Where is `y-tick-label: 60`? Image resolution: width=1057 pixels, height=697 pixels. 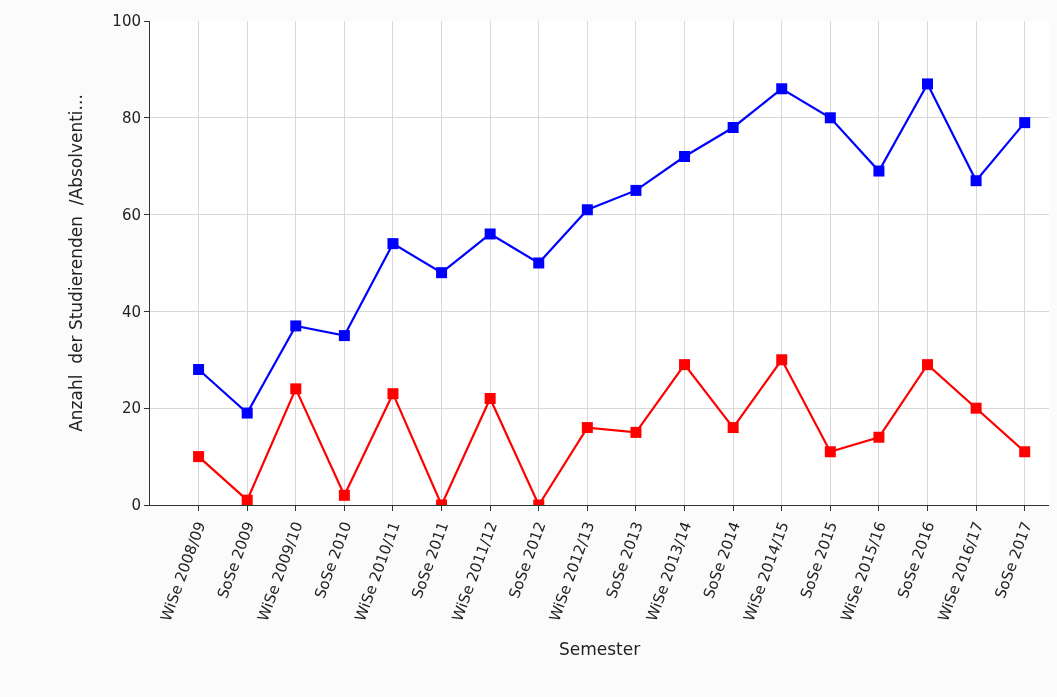 y-tick-label: 60 is located at coordinates (131, 214).